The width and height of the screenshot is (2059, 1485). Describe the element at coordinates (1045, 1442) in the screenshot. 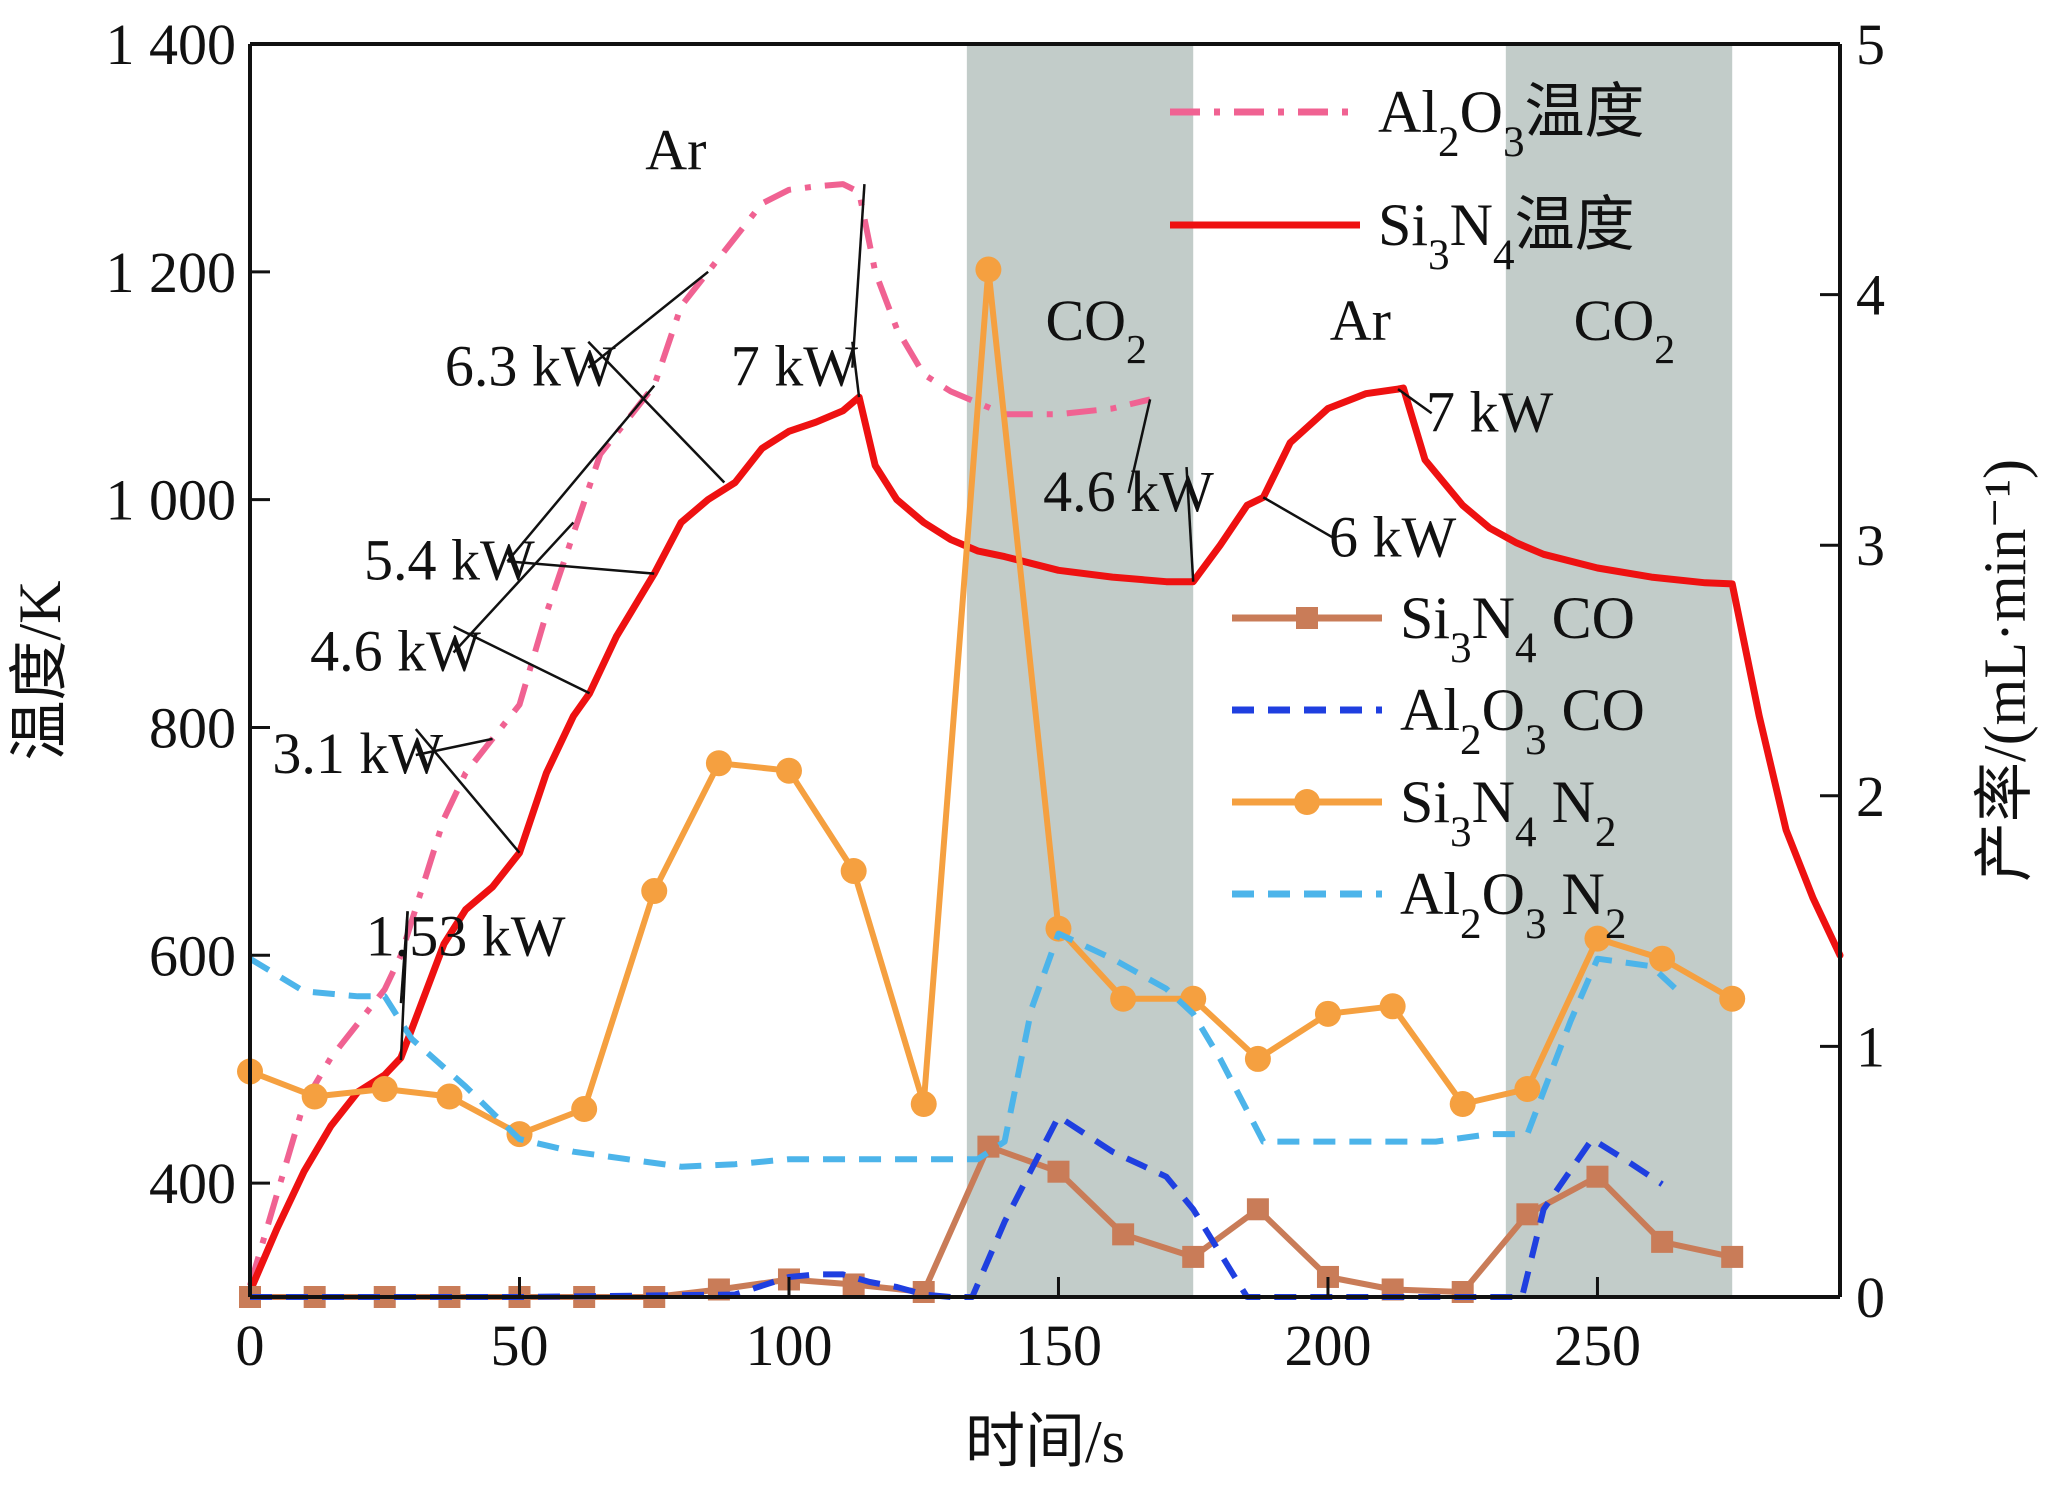

I see `x-axis-title: 时间/s` at that location.